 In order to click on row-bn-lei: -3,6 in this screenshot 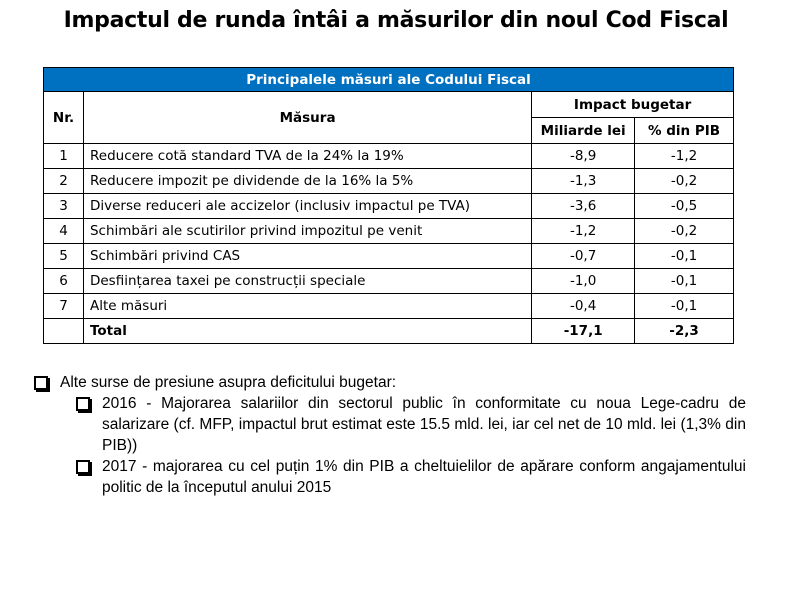, I will do `click(583, 206)`.